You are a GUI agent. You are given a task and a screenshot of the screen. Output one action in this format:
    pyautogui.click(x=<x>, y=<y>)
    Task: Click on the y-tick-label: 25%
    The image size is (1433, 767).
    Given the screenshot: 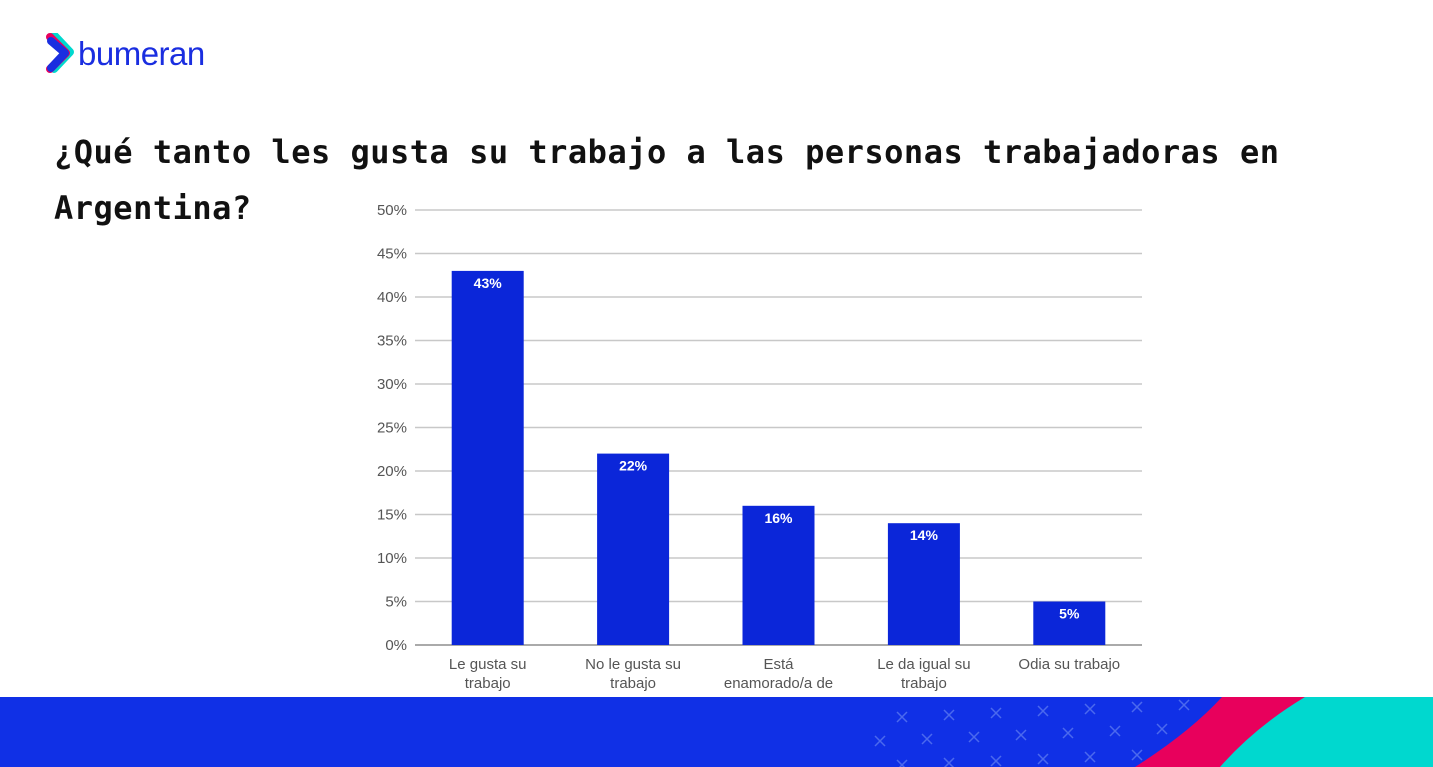 What is the action you would take?
    pyautogui.click(x=392, y=428)
    